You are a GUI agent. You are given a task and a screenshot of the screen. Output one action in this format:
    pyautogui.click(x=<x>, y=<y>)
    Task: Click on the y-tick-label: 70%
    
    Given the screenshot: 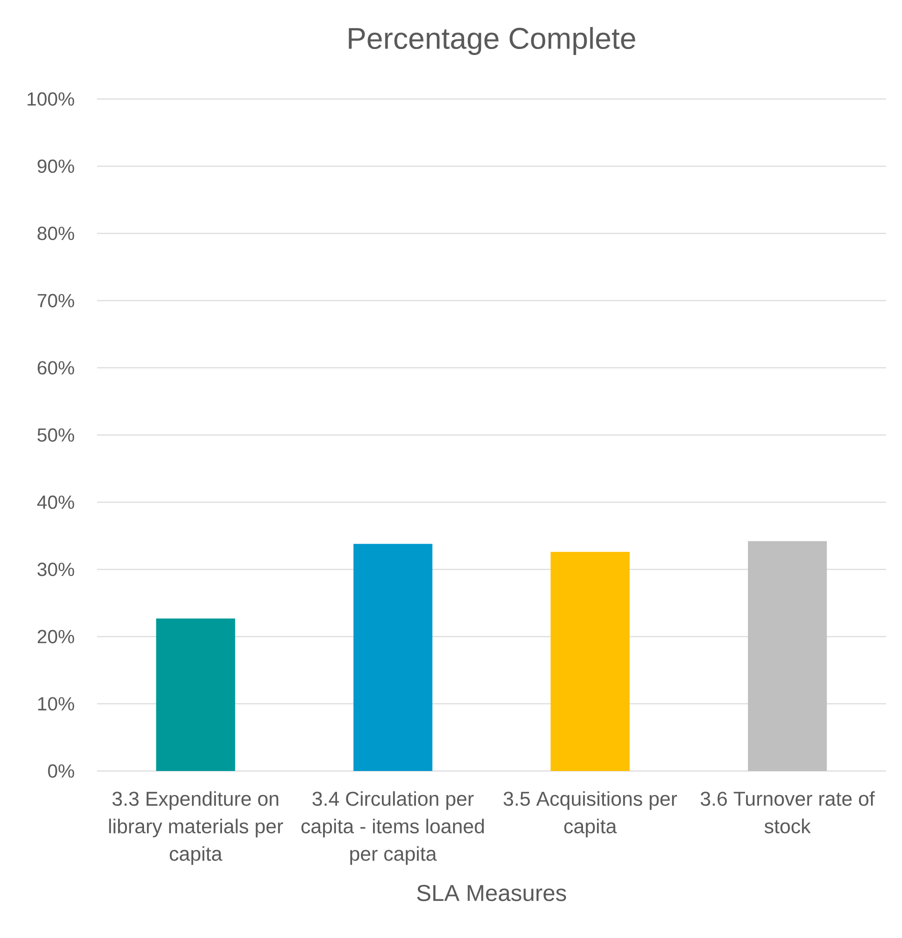 What is the action you would take?
    pyautogui.click(x=56, y=301)
    